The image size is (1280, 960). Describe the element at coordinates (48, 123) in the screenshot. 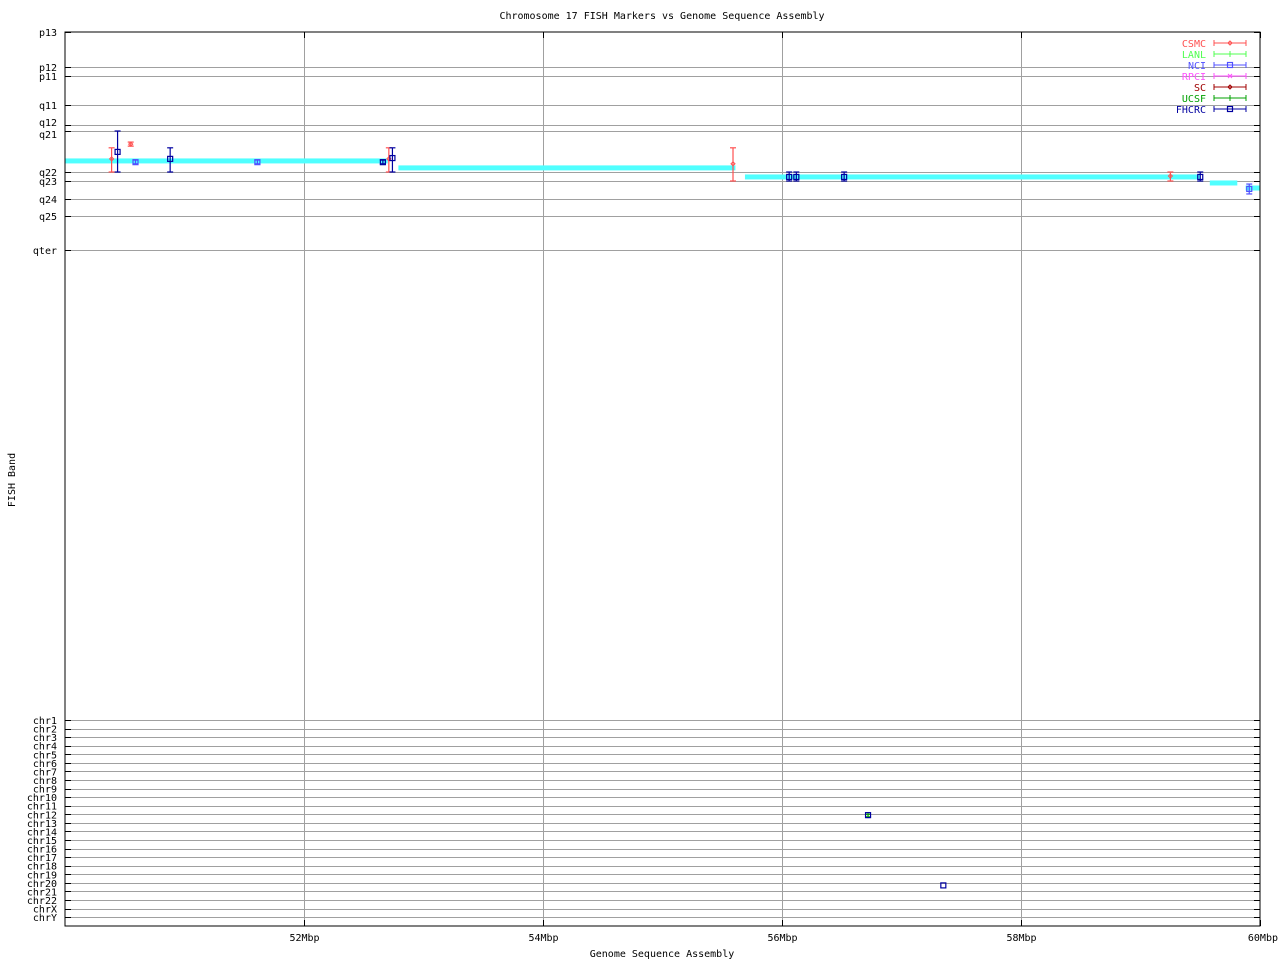

I see `y-tick-label: q12` at that location.